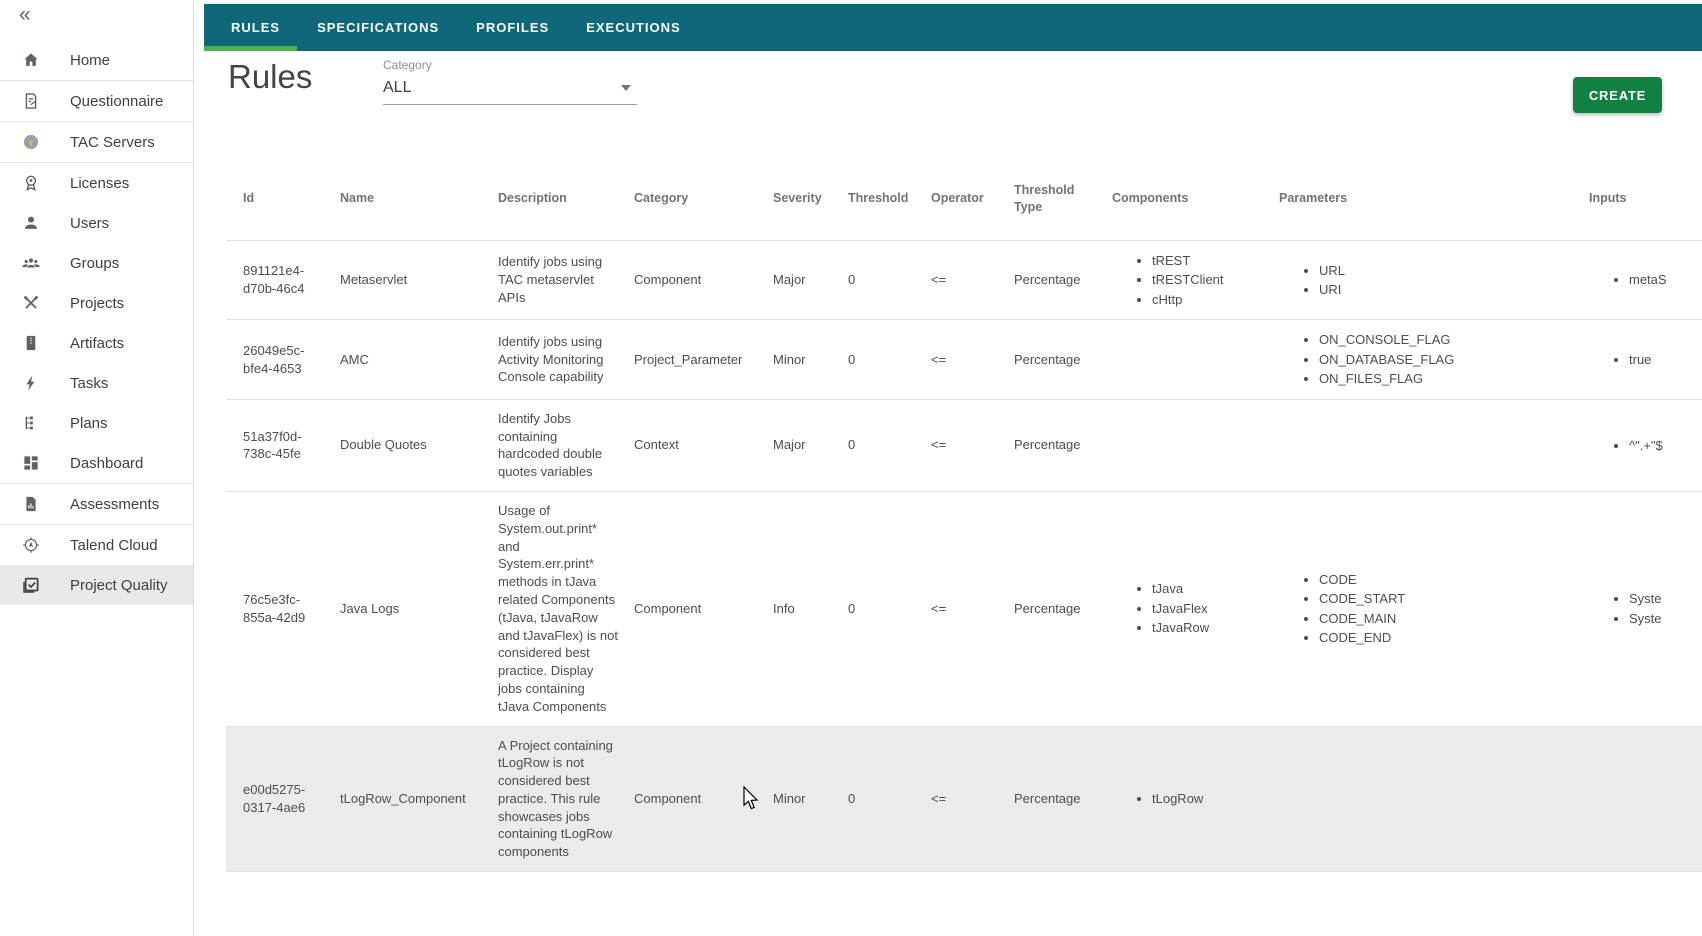 This screenshot has width=1702, height=936. Describe the element at coordinates (810, 799) in the screenshot. I see `cell-severity: Minor` at that location.